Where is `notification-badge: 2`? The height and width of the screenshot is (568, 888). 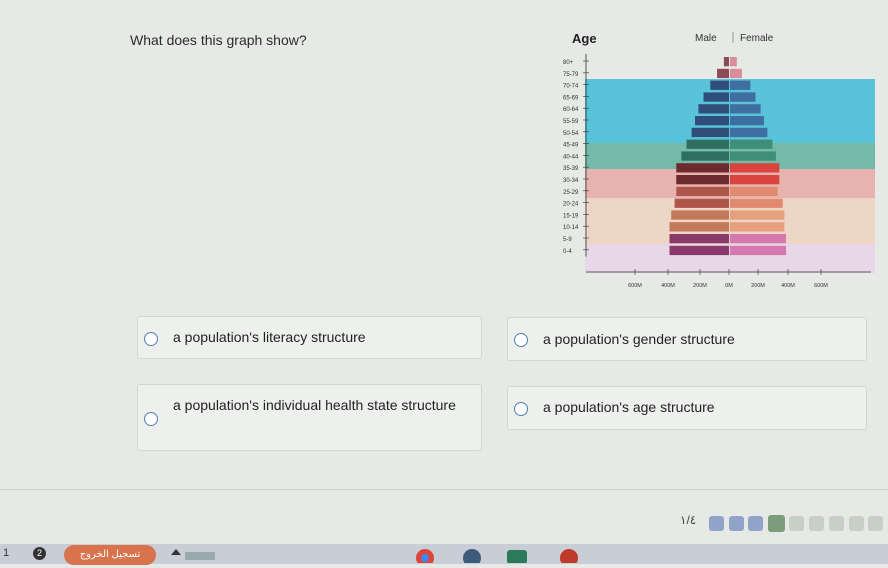
notification-badge: 2 is located at coordinates (39, 553).